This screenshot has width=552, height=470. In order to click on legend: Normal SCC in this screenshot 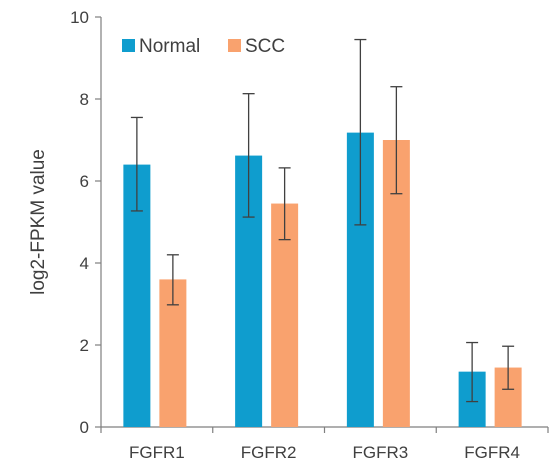, I will do `click(203, 46)`.